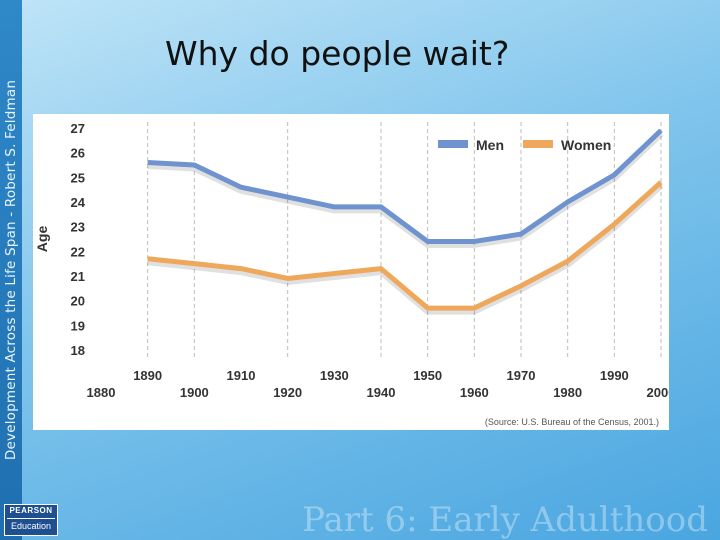  Describe the element at coordinates (337, 53) in the screenshot. I see `slide-title: Why do people wait?` at that location.